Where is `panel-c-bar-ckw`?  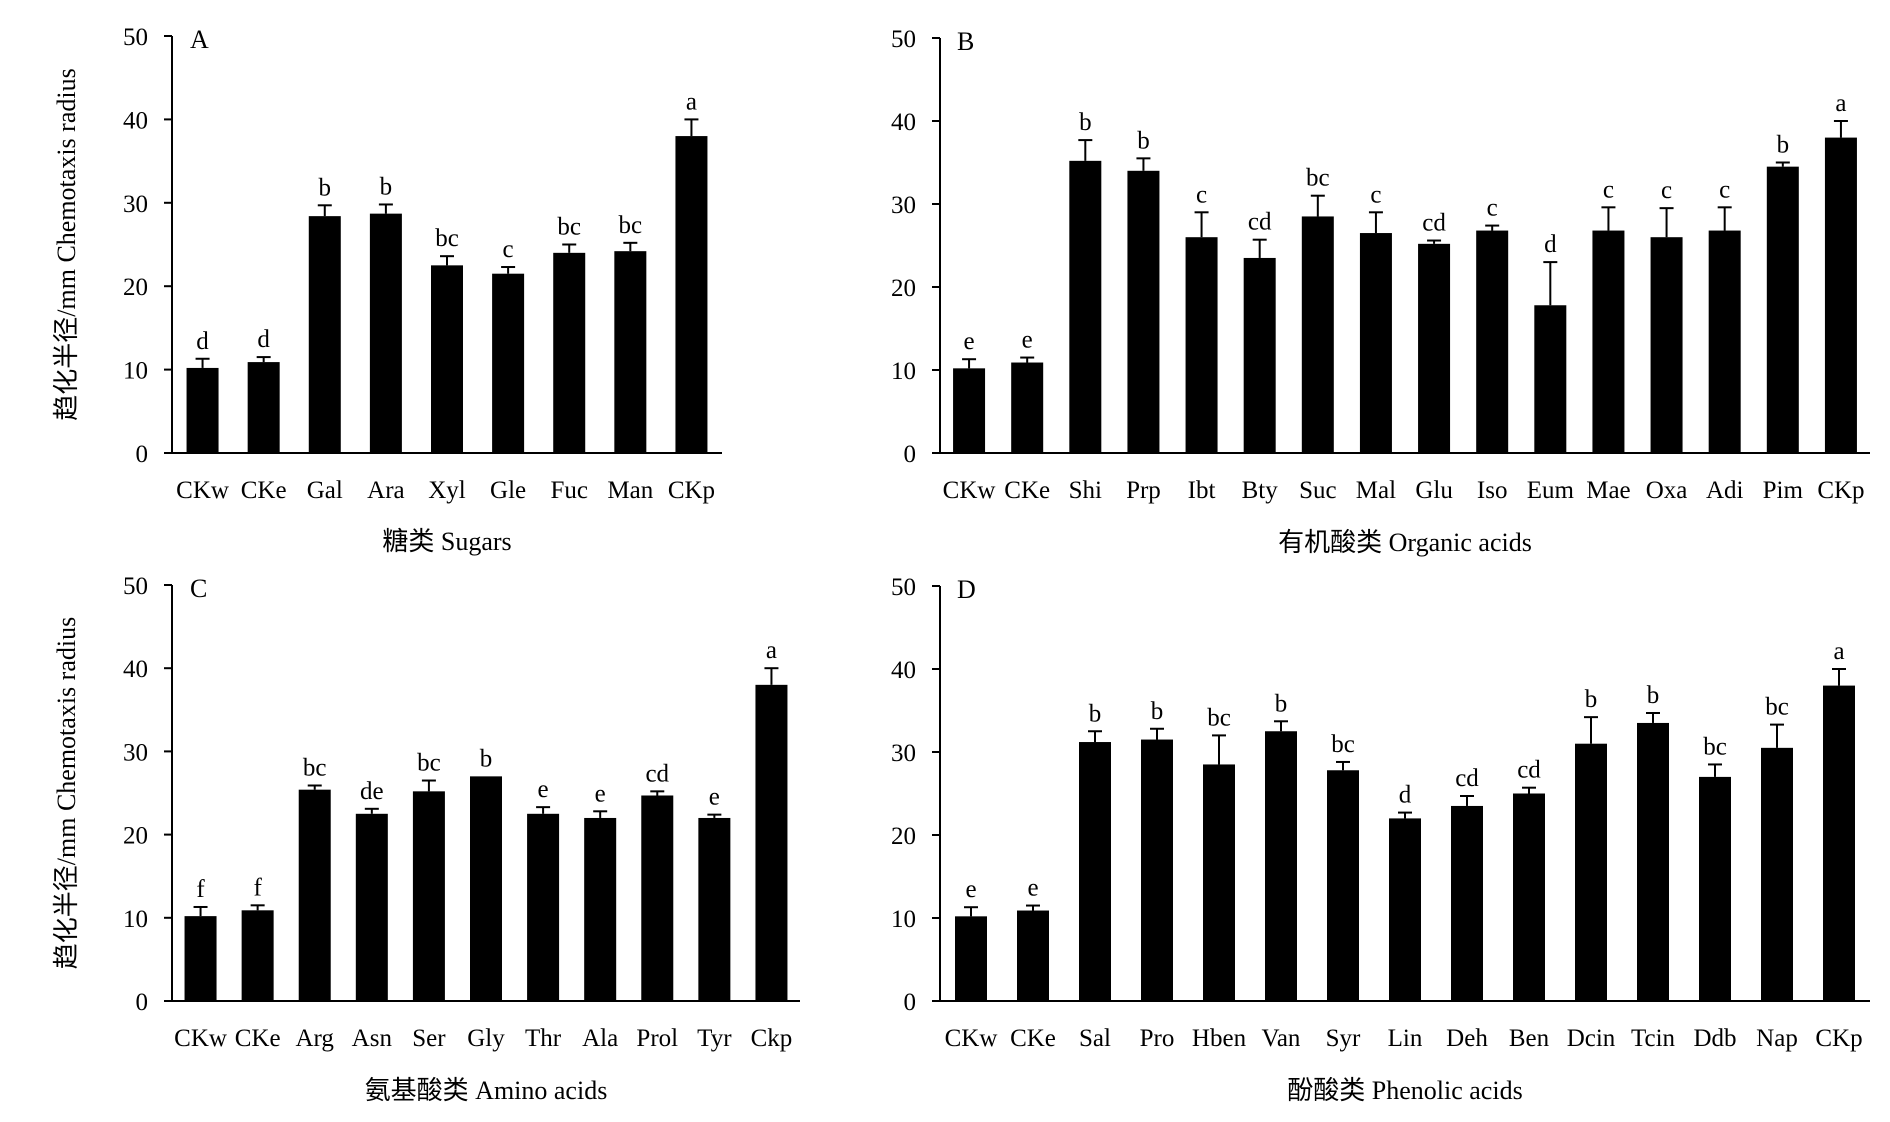 panel-c-bar-ckw is located at coordinates (200, 958).